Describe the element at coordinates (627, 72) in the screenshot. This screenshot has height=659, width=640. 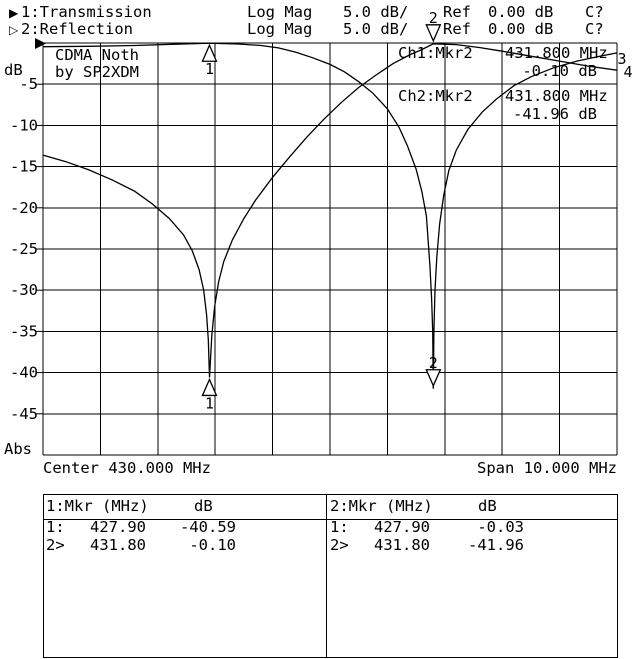
I see `edge-marker-4-label: 4` at that location.